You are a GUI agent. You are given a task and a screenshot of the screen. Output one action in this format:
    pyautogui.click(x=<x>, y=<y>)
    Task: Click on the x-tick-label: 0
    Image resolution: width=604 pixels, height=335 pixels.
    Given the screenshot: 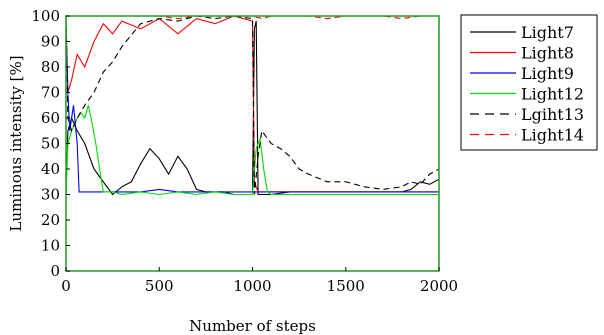 What is the action you would take?
    pyautogui.click(x=66, y=286)
    